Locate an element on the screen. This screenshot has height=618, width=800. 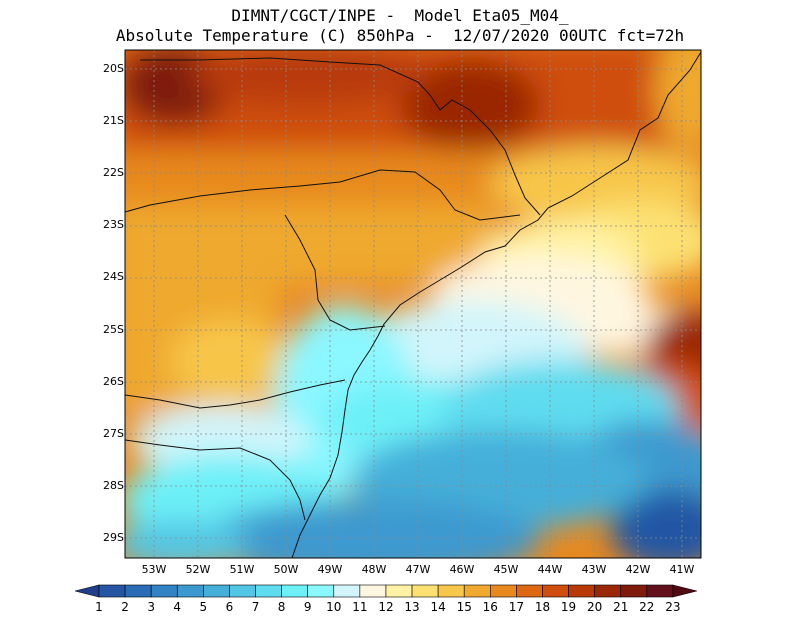
lat-tick-label: 28S is located at coordinates (113, 485).